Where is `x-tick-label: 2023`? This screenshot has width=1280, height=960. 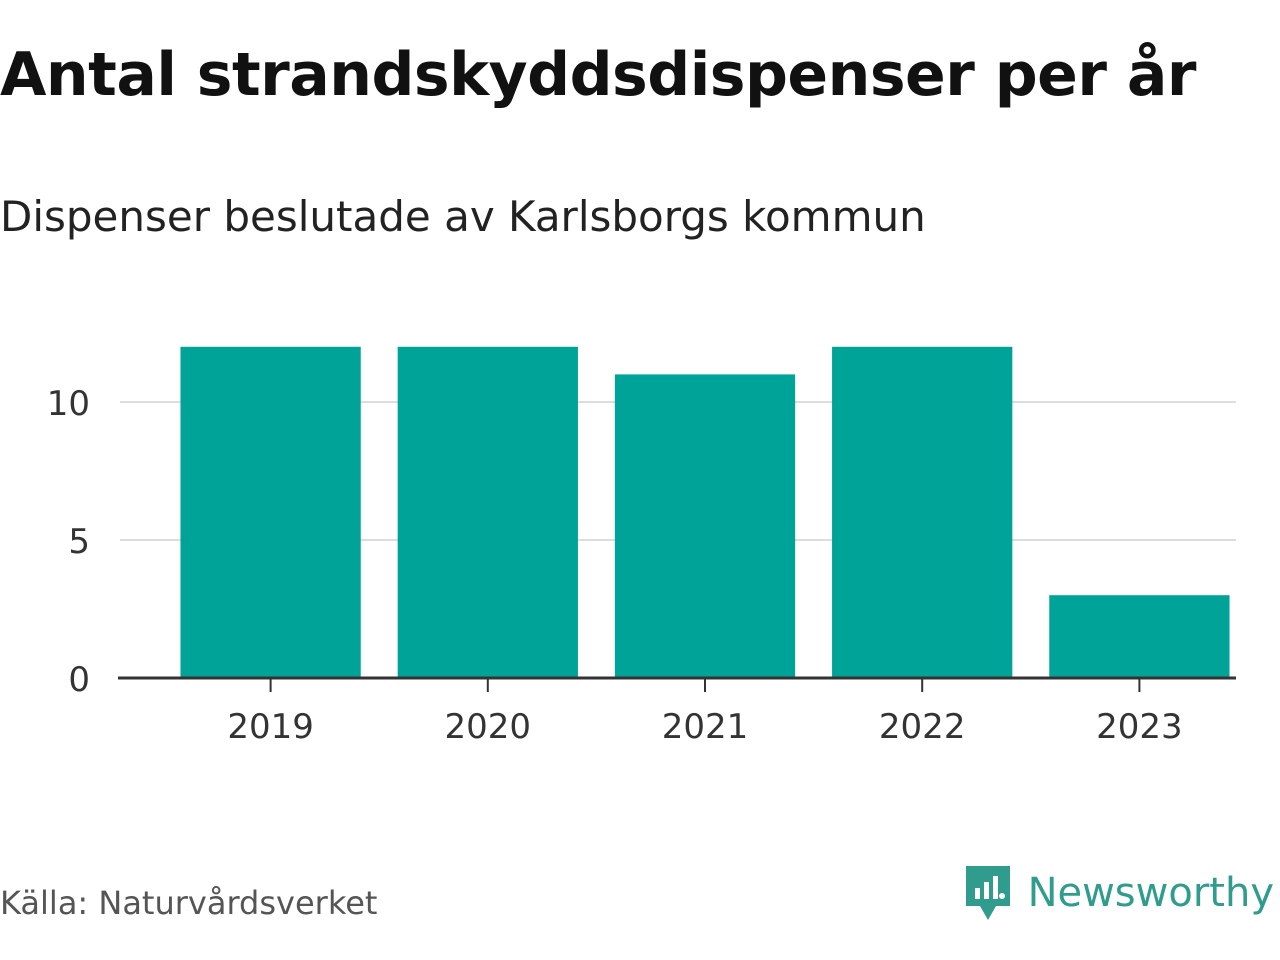 x-tick-label: 2023 is located at coordinates (1139, 727).